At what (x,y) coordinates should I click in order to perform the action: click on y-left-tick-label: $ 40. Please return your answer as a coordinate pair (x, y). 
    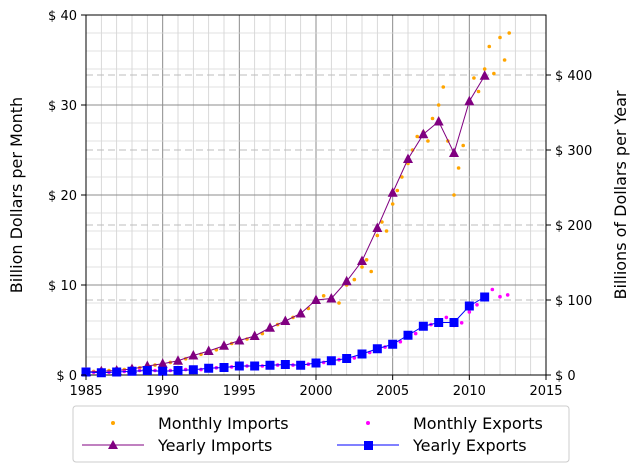
    Looking at the image, I should click on (62, 16).